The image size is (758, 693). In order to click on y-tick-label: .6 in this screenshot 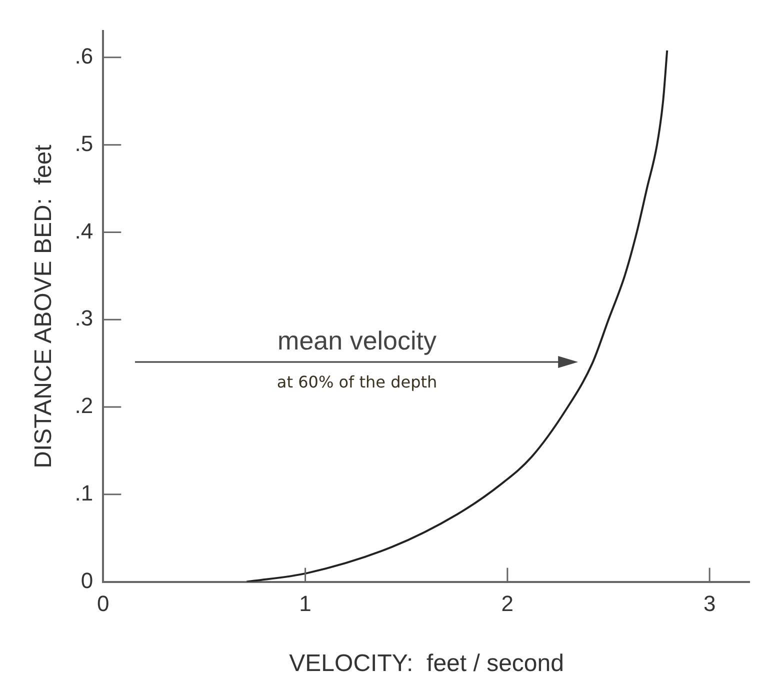, I will do `click(84, 55)`.